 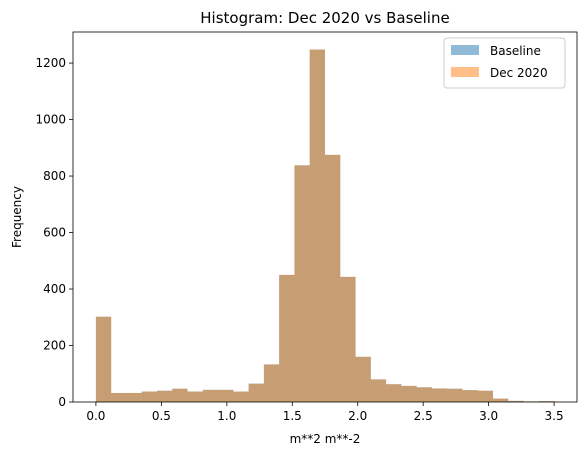 What do you see at coordinates (357, 416) in the screenshot?
I see `x-tick-label: 2.0` at bounding box center [357, 416].